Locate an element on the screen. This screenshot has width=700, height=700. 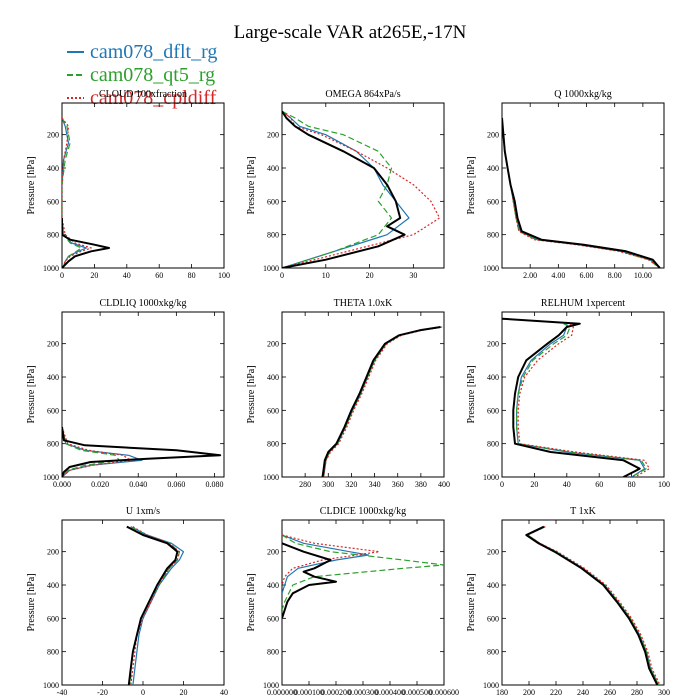
x-tick-label: 0.000200 is located at coordinates (336, 692).